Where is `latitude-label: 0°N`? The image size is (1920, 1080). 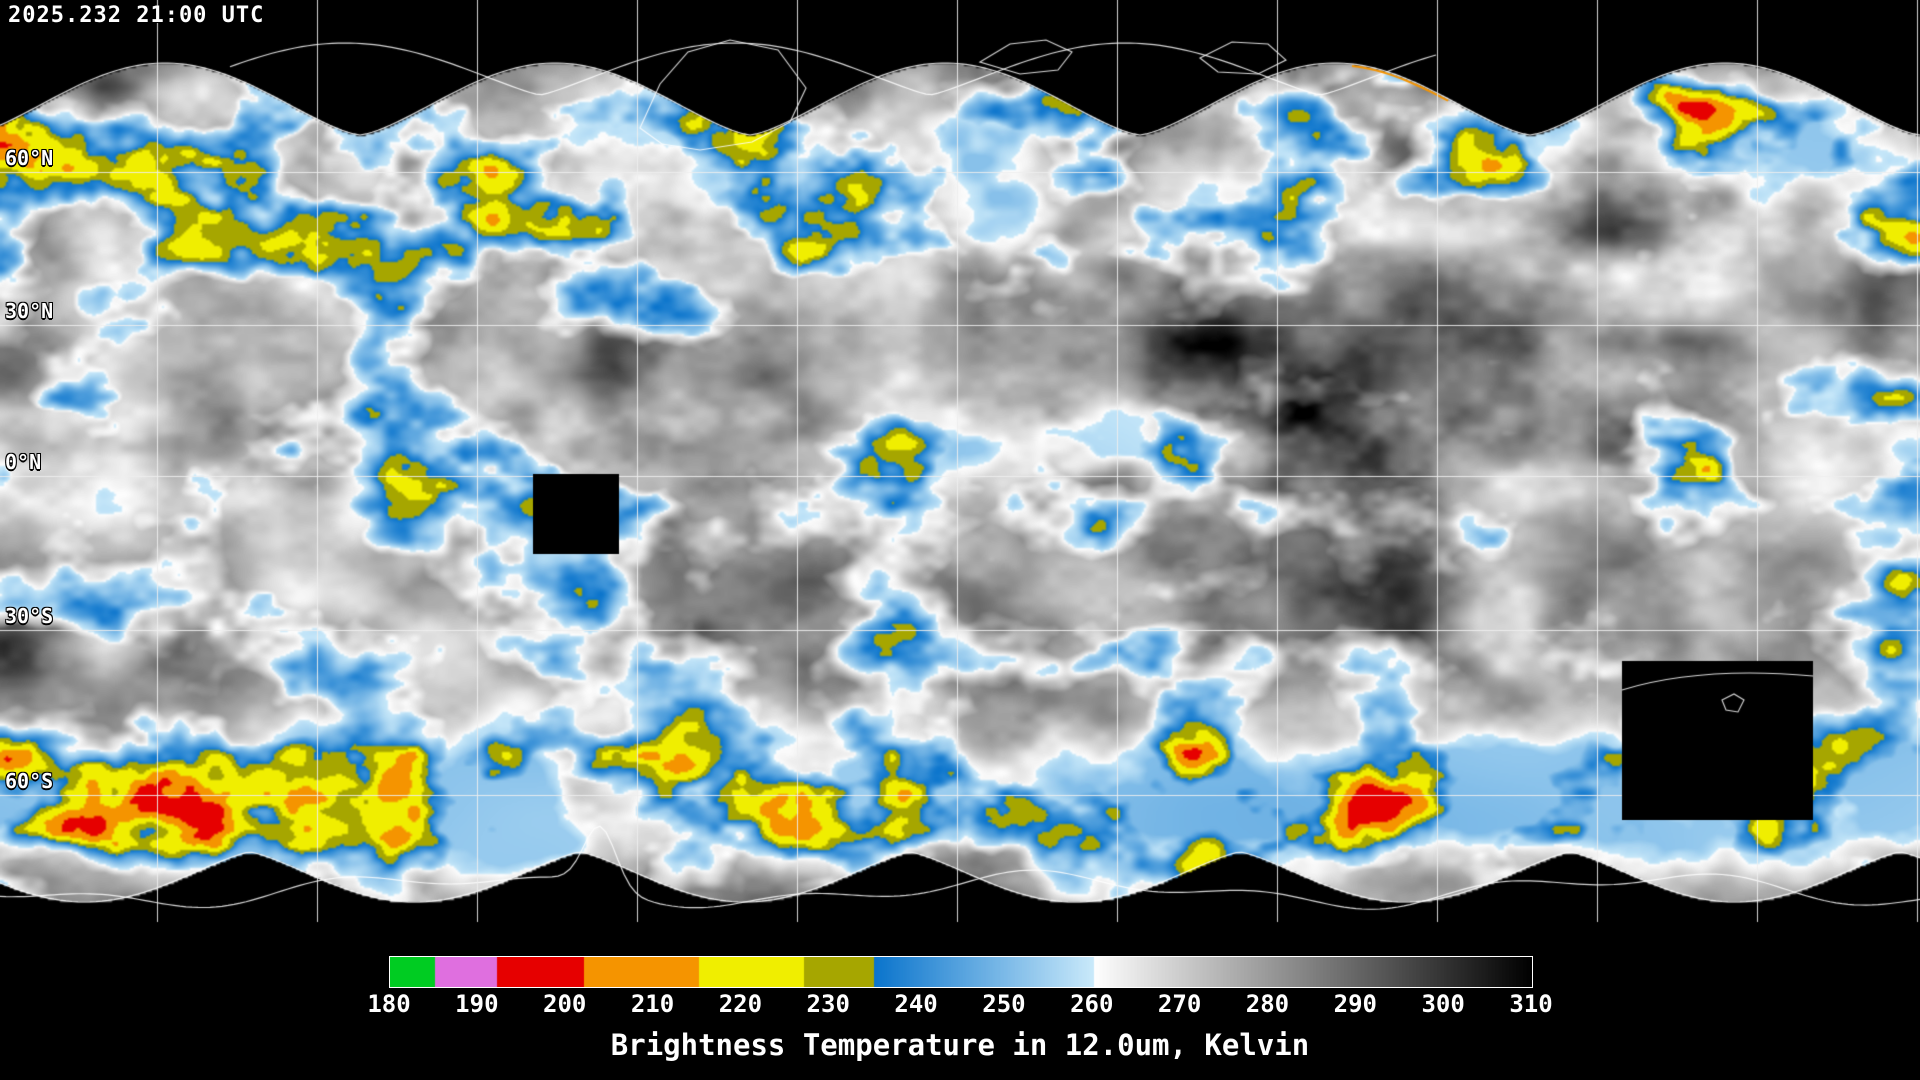
latitude-label: 0°N is located at coordinates (23, 462).